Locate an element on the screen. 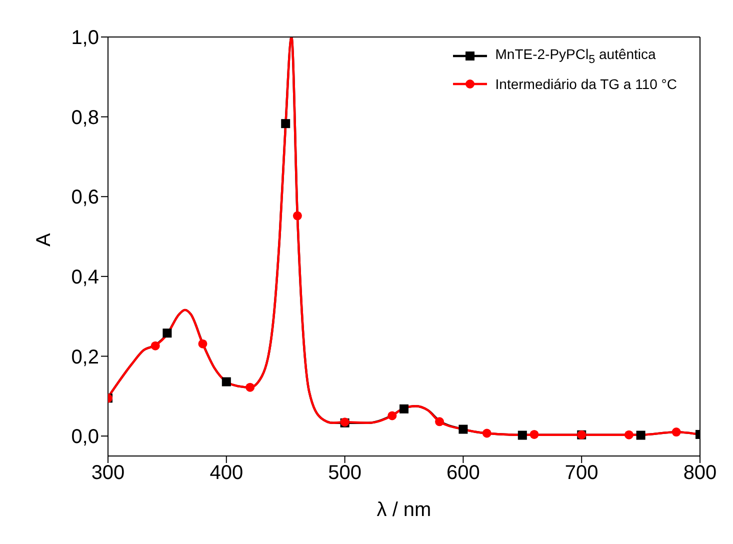 The height and width of the screenshot is (544, 733). legend-label: Intermediário da TG a 110 °C is located at coordinates (586, 84).